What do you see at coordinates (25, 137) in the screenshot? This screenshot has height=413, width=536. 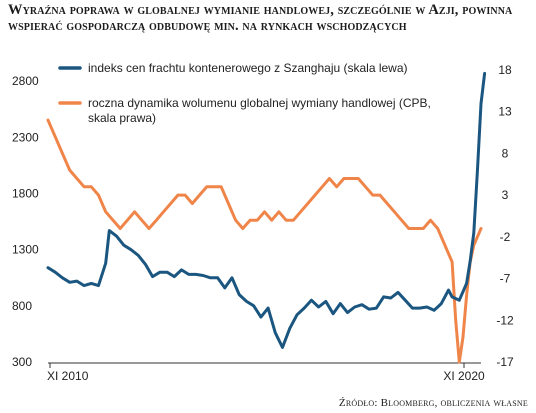 I see `left-tick-label: 2300` at bounding box center [25, 137].